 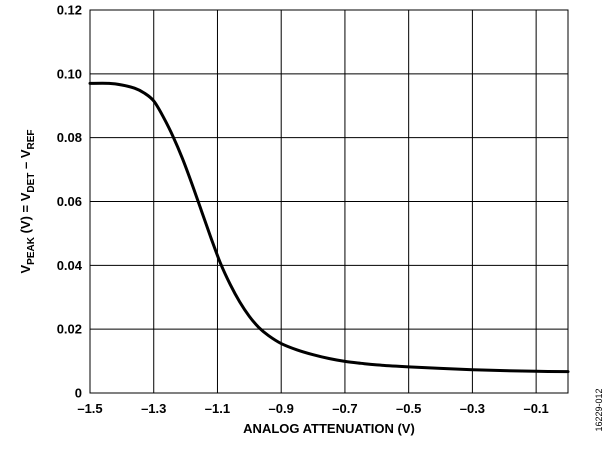 I want to click on x-tick-label: –0.9, so click(x=281, y=408).